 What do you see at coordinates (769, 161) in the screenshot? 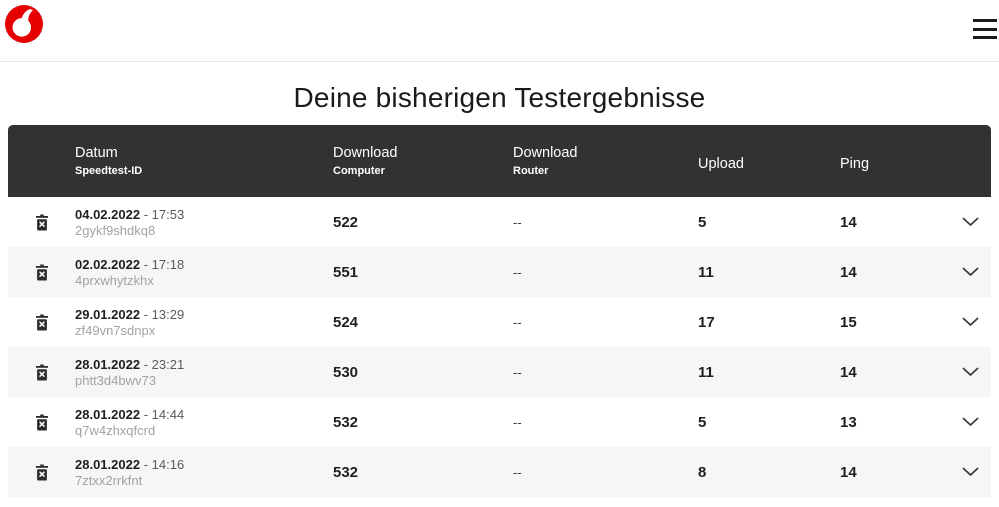
I see `column-header-upload: Upload` at bounding box center [769, 161].